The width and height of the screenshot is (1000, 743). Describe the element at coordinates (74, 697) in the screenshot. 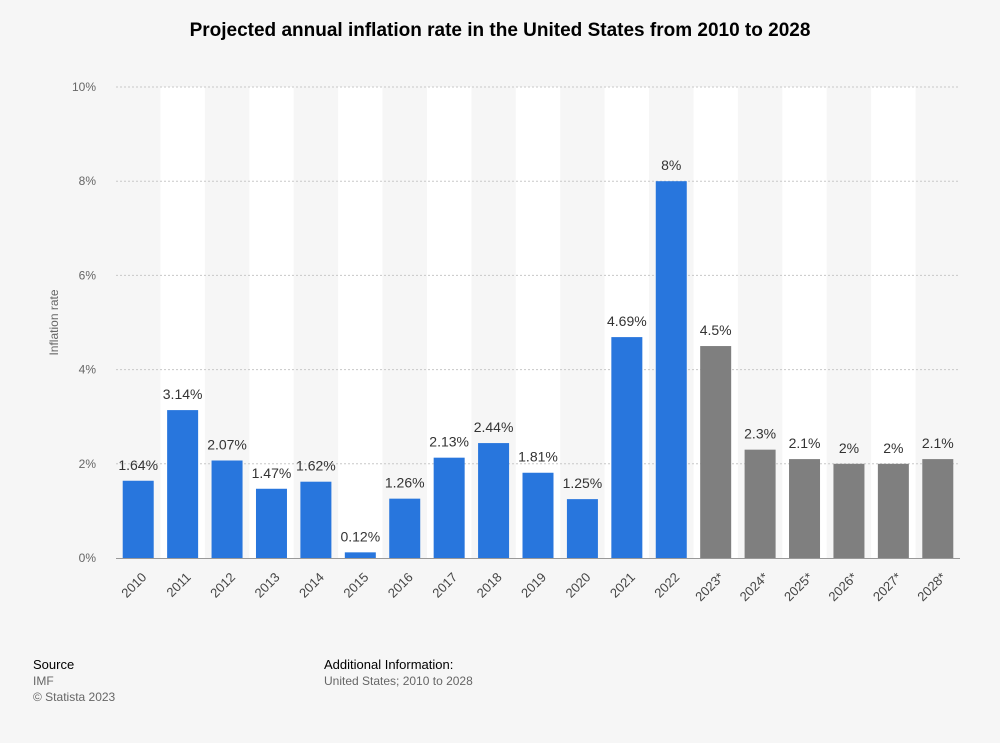

I see `copyright: © Statista 2023` at that location.